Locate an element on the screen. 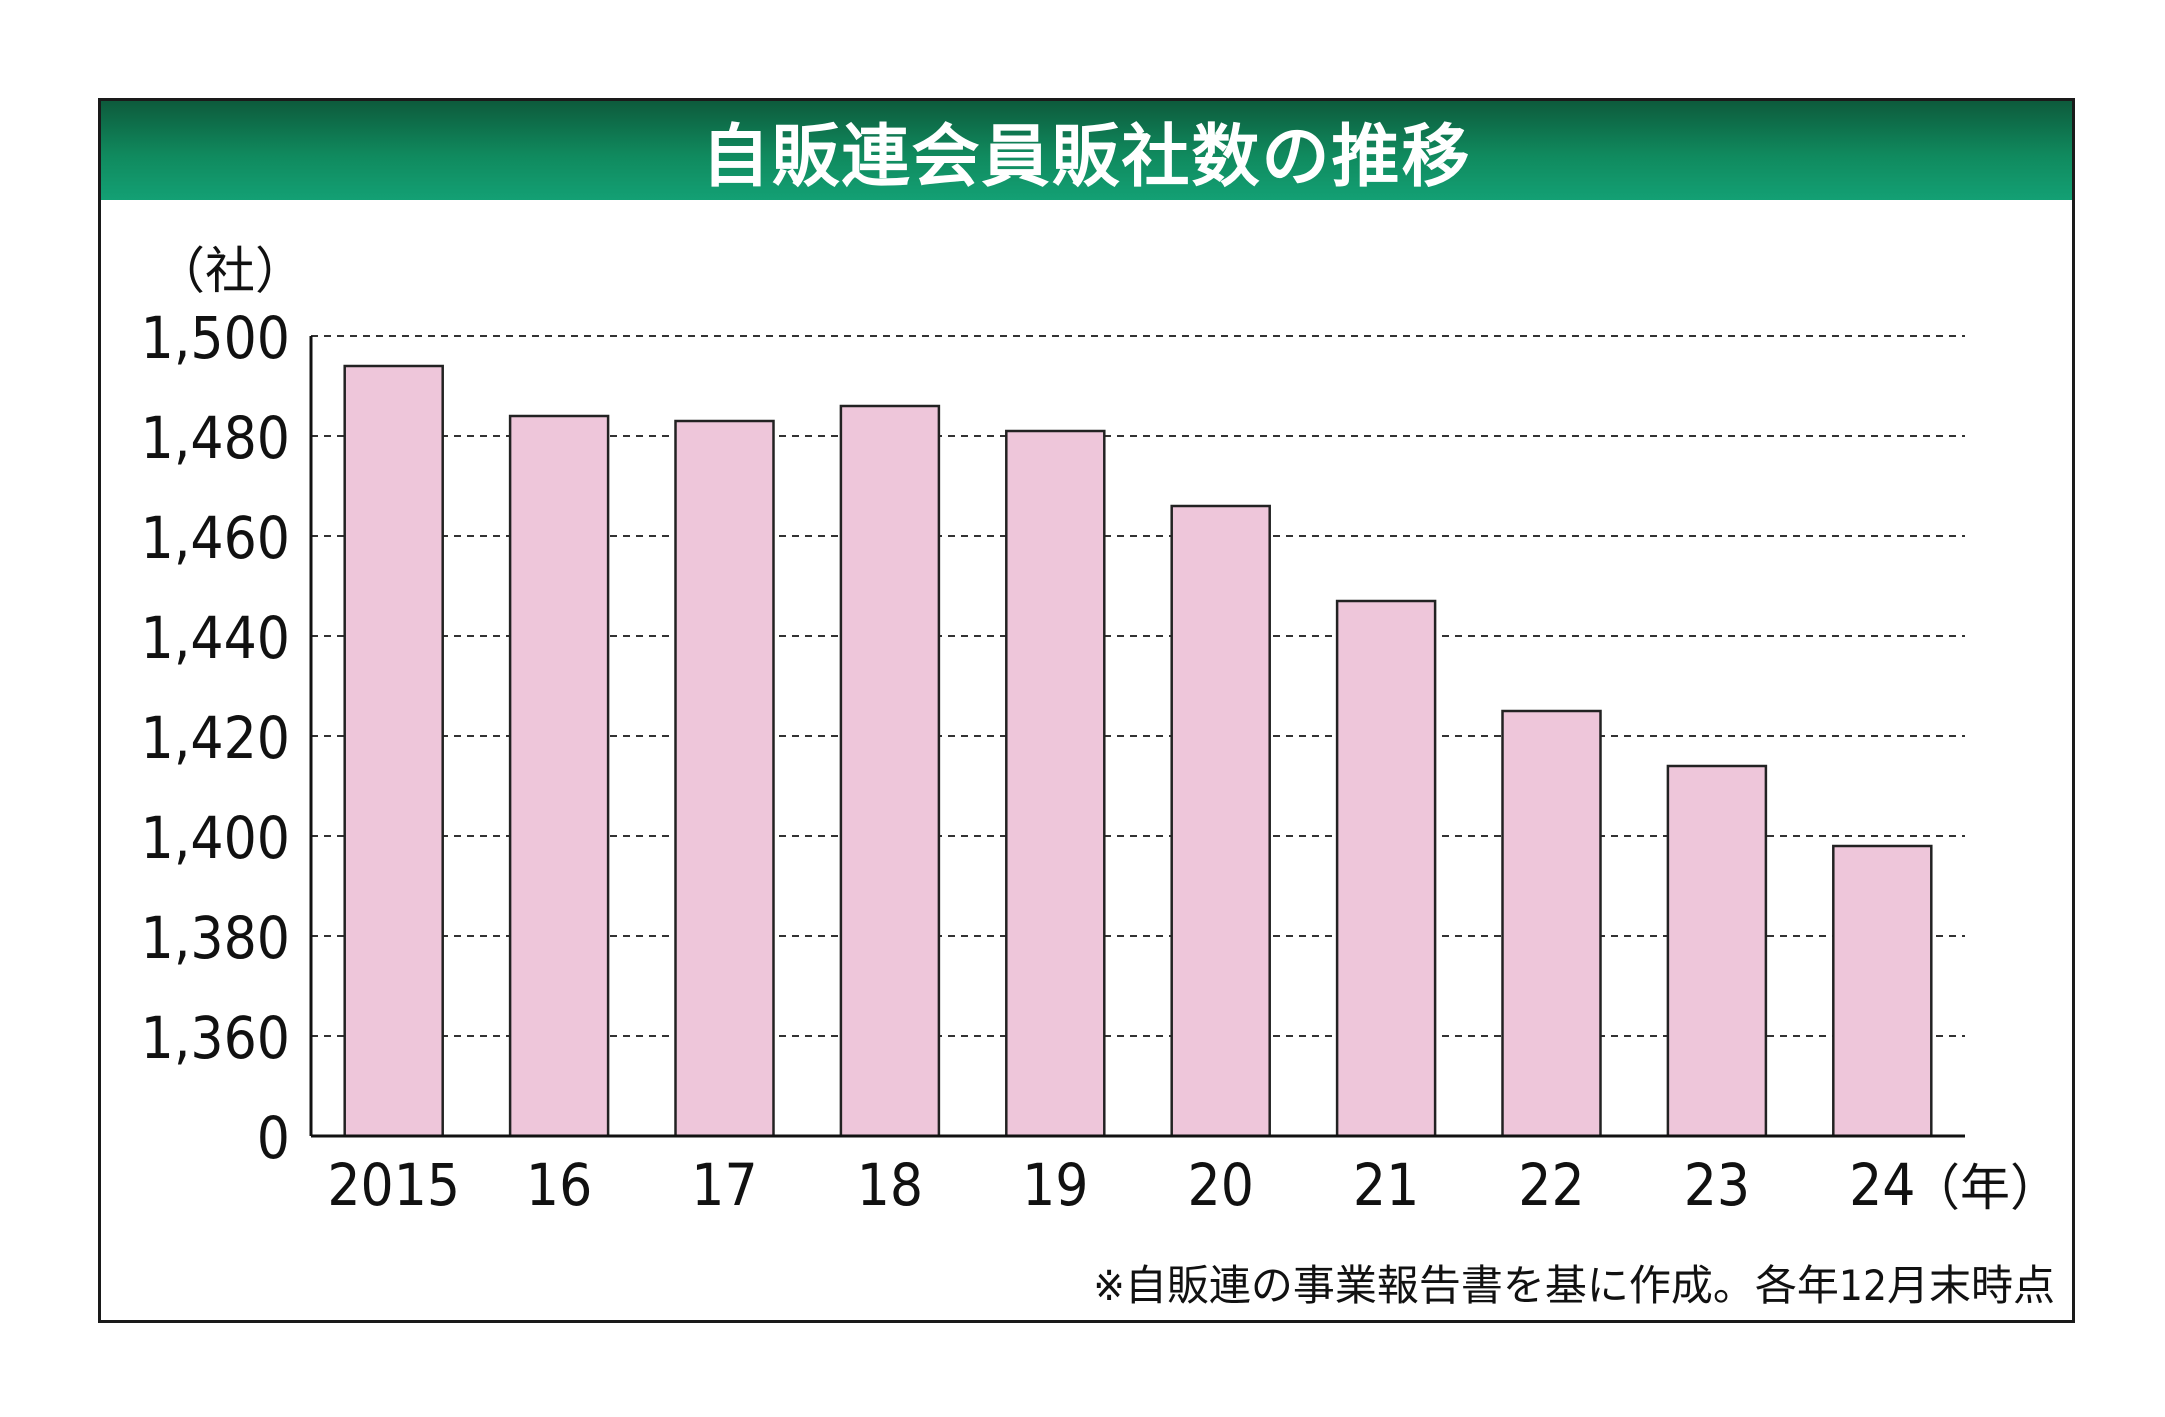 This screenshot has height=1417, width=2165. y-tick-label: 1,400 is located at coordinates (215, 838).